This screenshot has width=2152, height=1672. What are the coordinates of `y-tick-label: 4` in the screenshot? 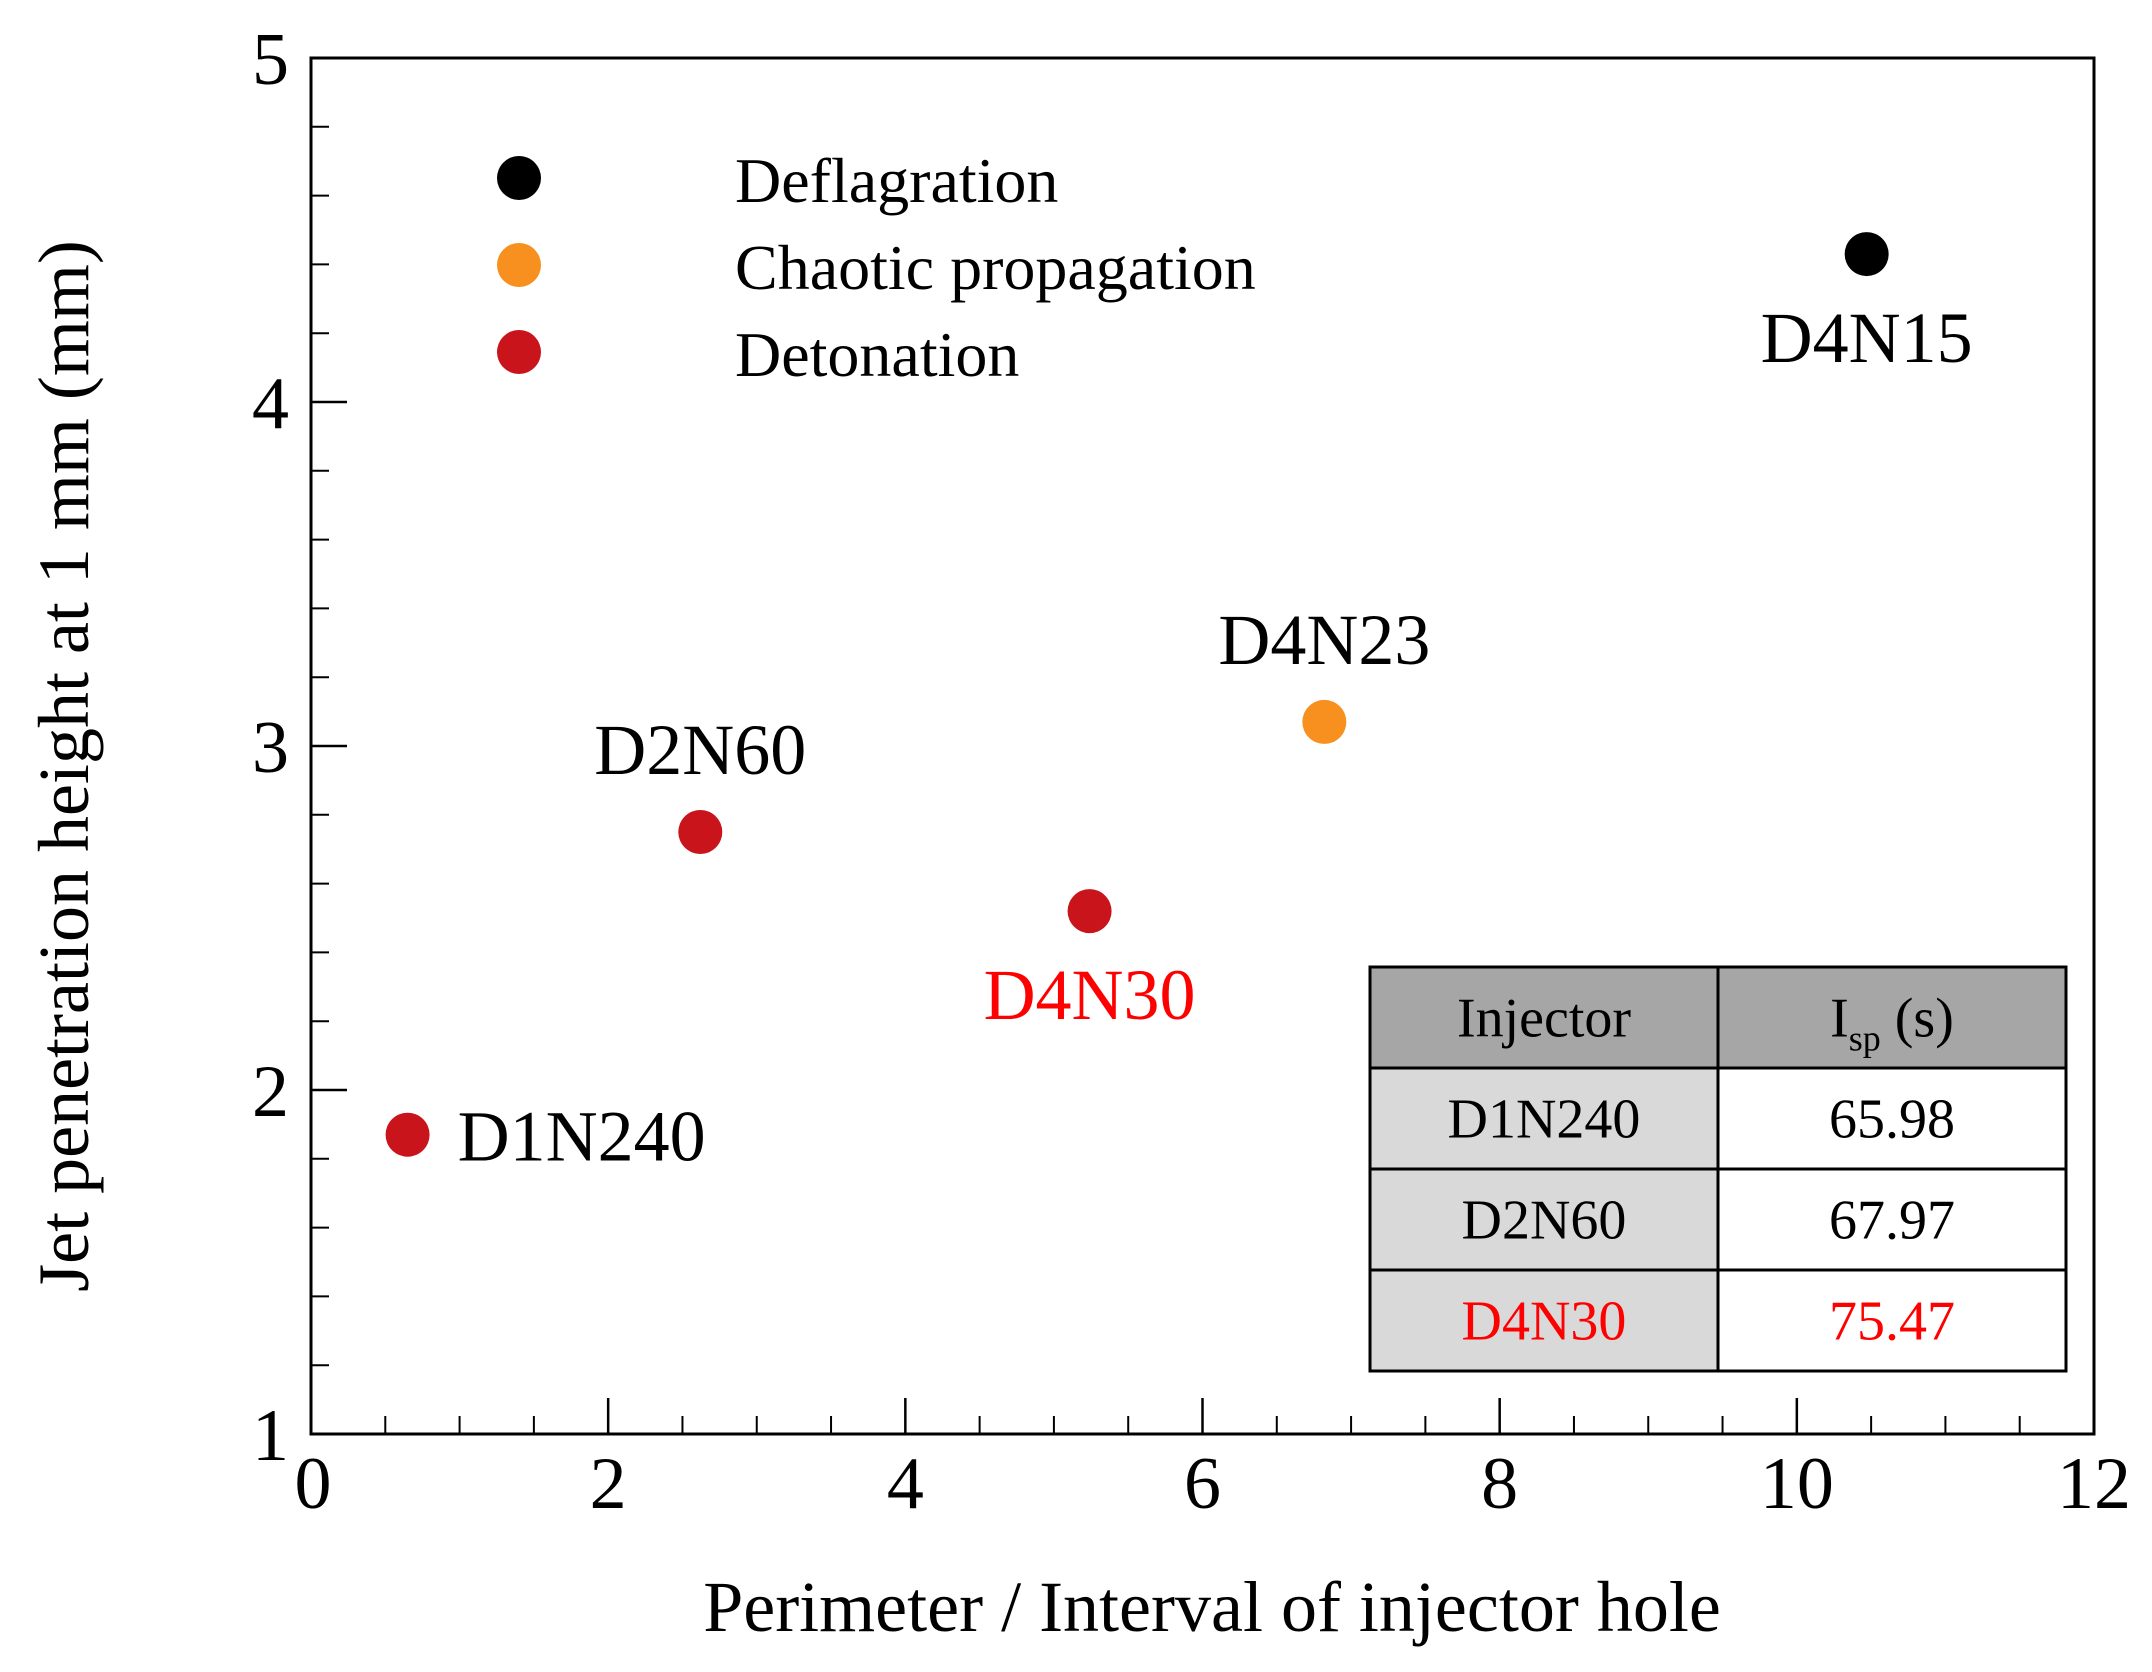 It's located at (270, 404).